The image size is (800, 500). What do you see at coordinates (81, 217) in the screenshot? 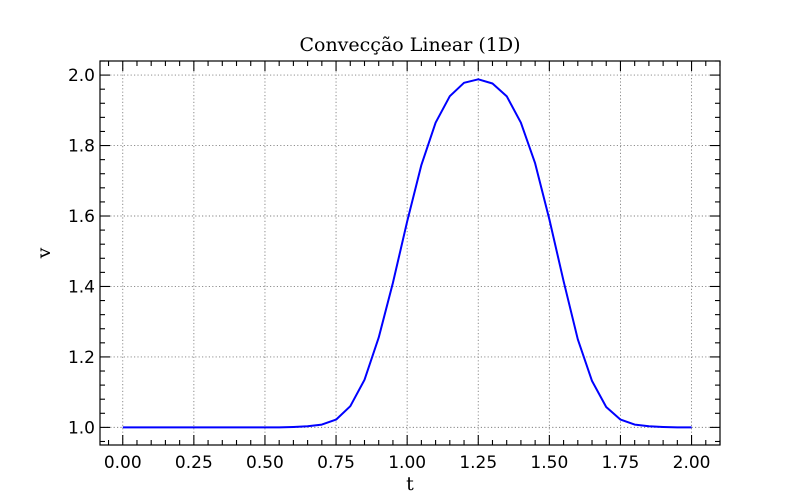
I see `y-tick-label: 1.6` at bounding box center [81, 217].